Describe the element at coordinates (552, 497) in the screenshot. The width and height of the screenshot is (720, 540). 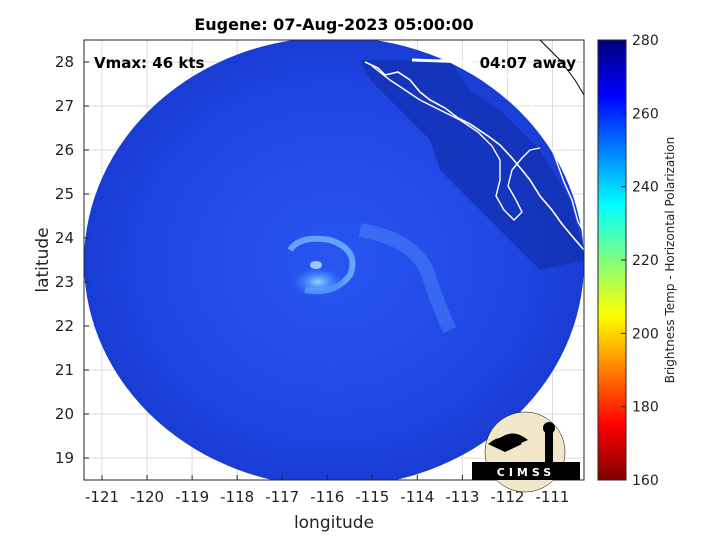
I see `x-tick-label: -111` at that location.